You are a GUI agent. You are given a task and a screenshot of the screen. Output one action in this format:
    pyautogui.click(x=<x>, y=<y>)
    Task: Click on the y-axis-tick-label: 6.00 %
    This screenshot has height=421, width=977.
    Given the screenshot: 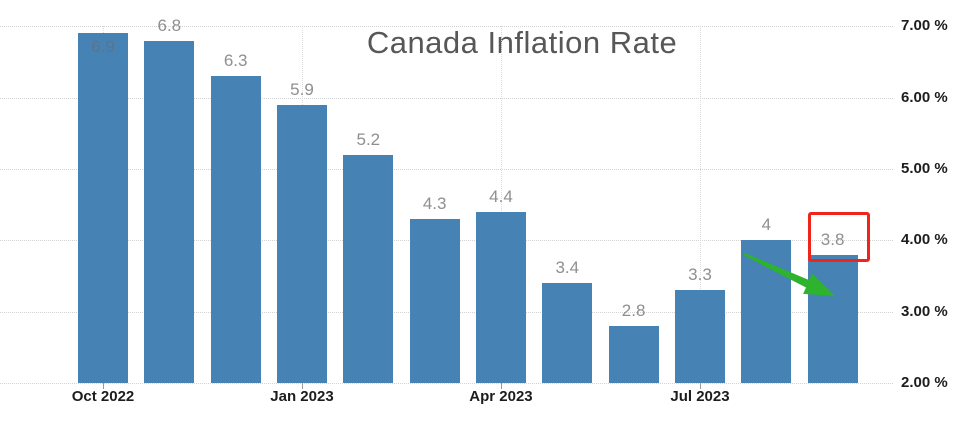 What is the action you would take?
    pyautogui.click(x=924, y=97)
    